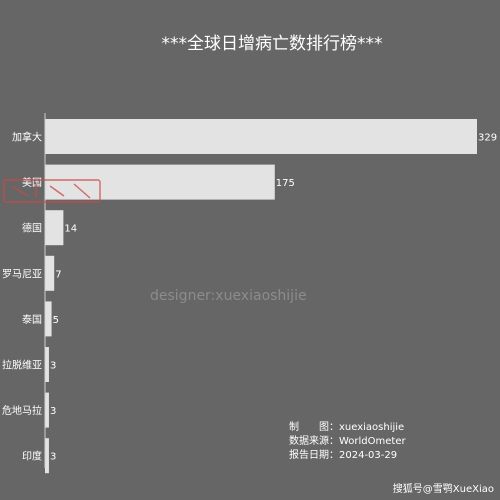 This screenshot has width=500, height=500. What do you see at coordinates (272, 44) in the screenshot?
I see `chart-title: ***全球日增病亡数排行榜***` at bounding box center [272, 44].